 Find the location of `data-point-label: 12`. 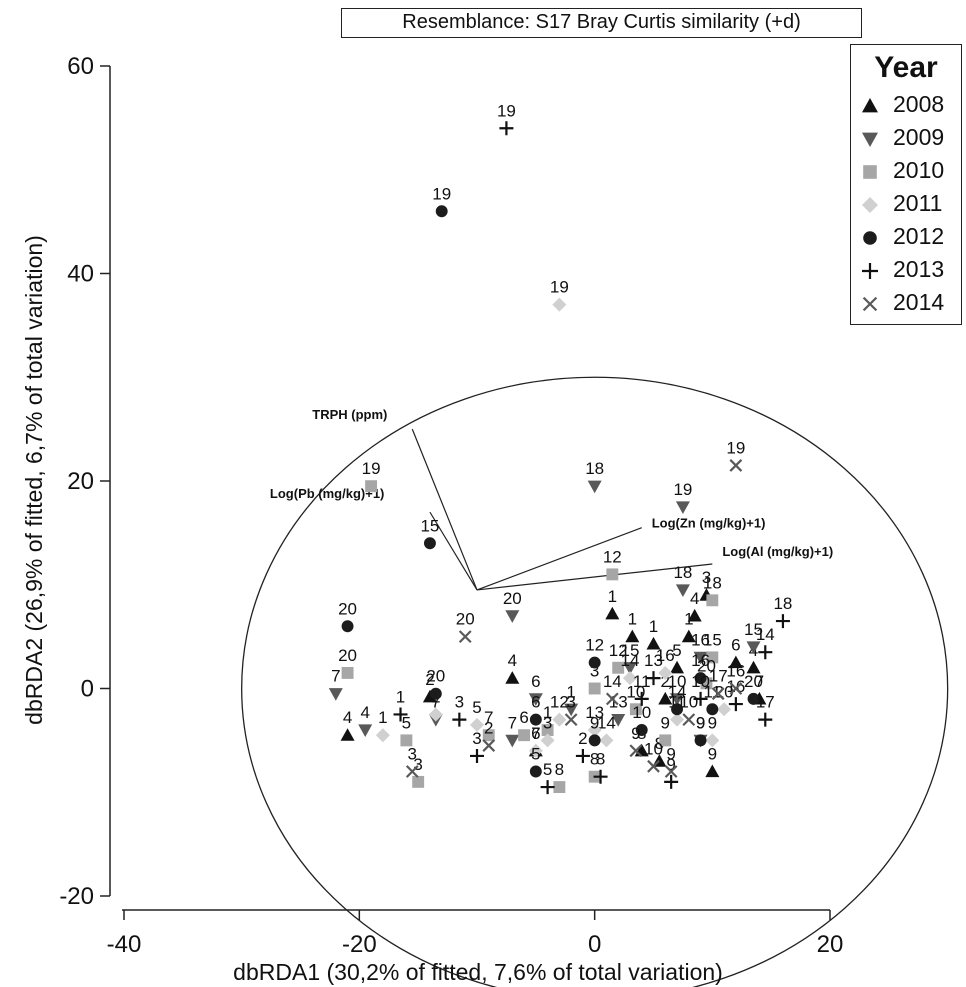

data-point-label: 12 is located at coordinates (618, 650).